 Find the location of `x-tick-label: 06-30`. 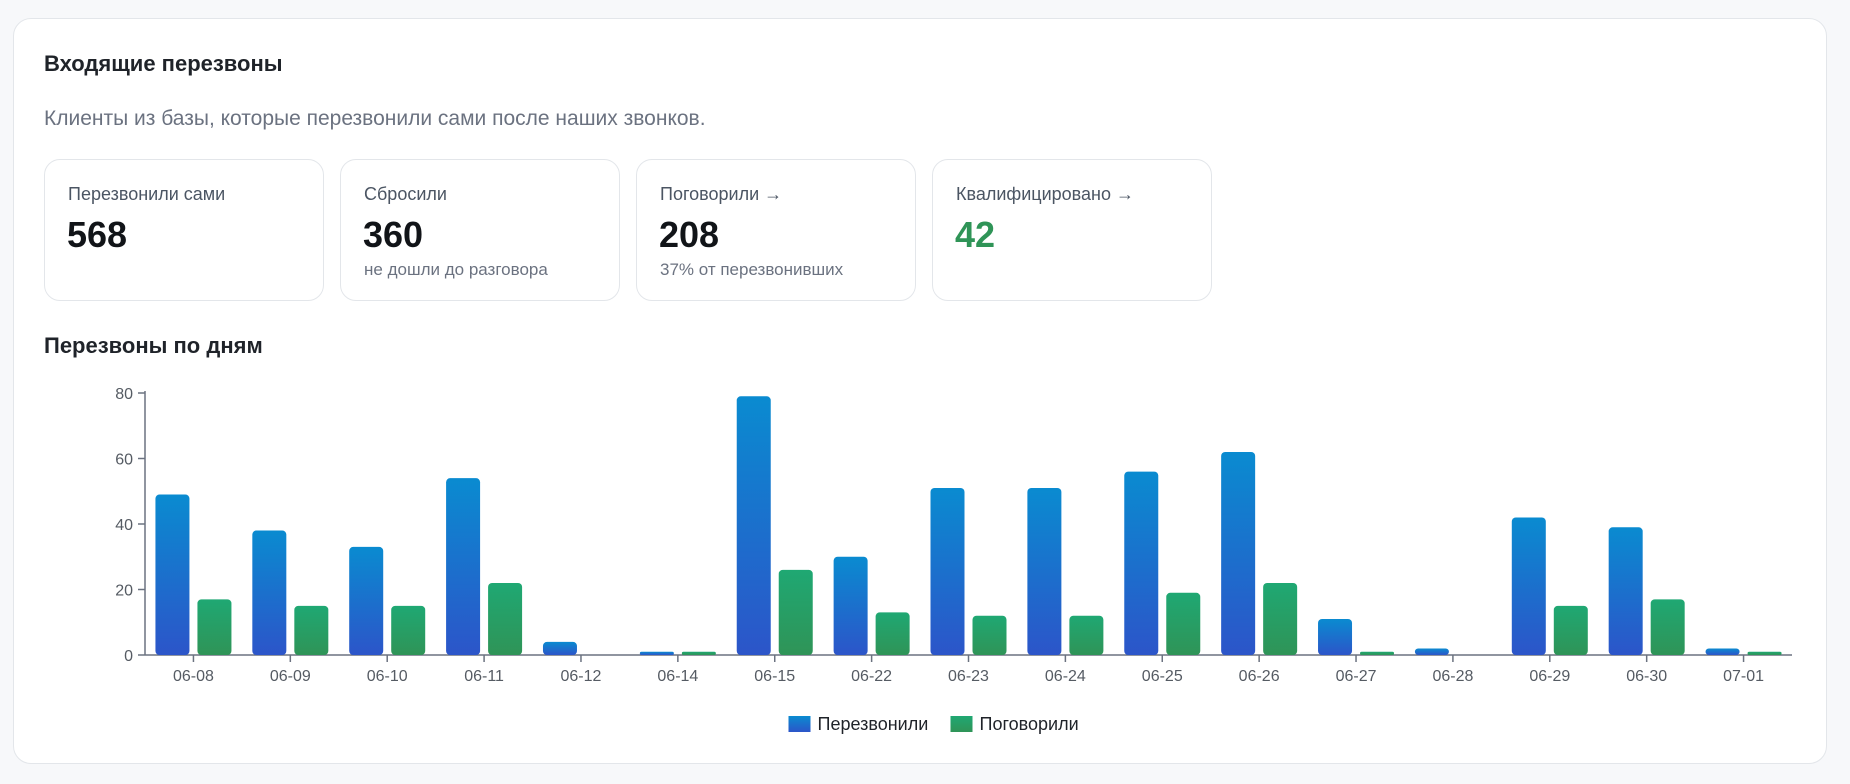

x-tick-label: 06-30 is located at coordinates (1646, 676).